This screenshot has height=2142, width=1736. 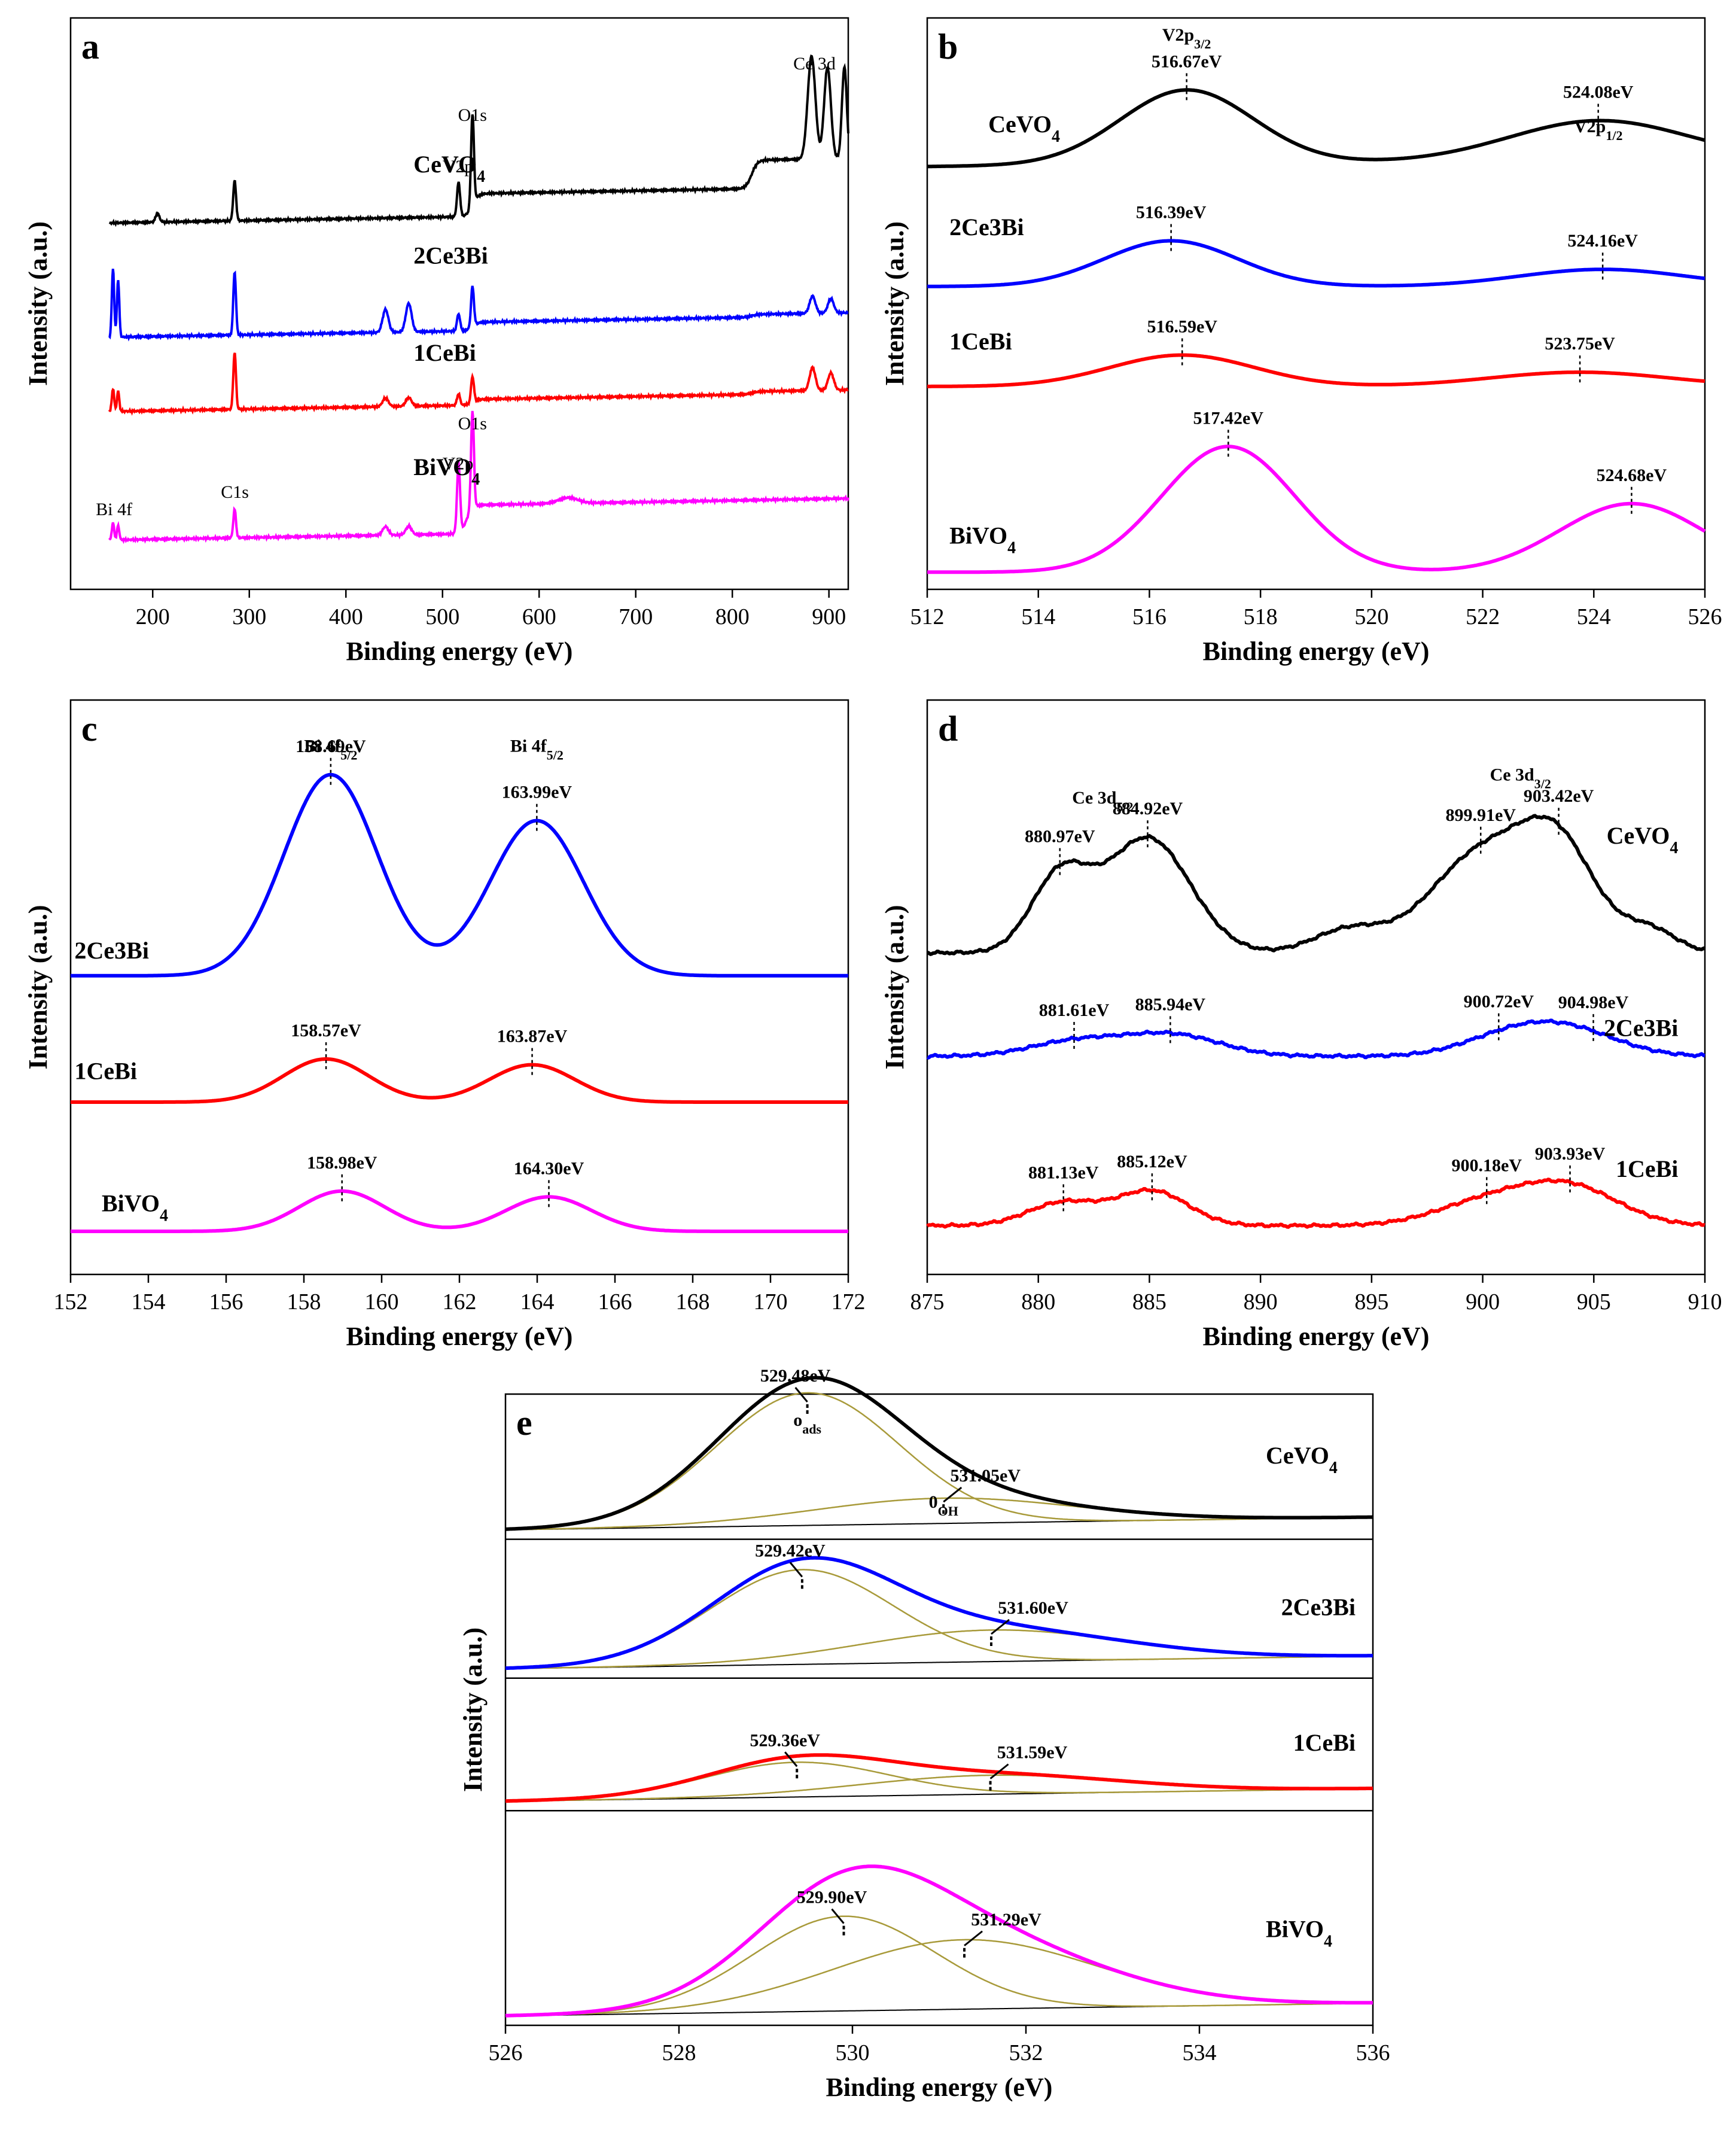 What do you see at coordinates (1186, 38) in the screenshot?
I see `peak-title: V2p3/2` at bounding box center [1186, 38].